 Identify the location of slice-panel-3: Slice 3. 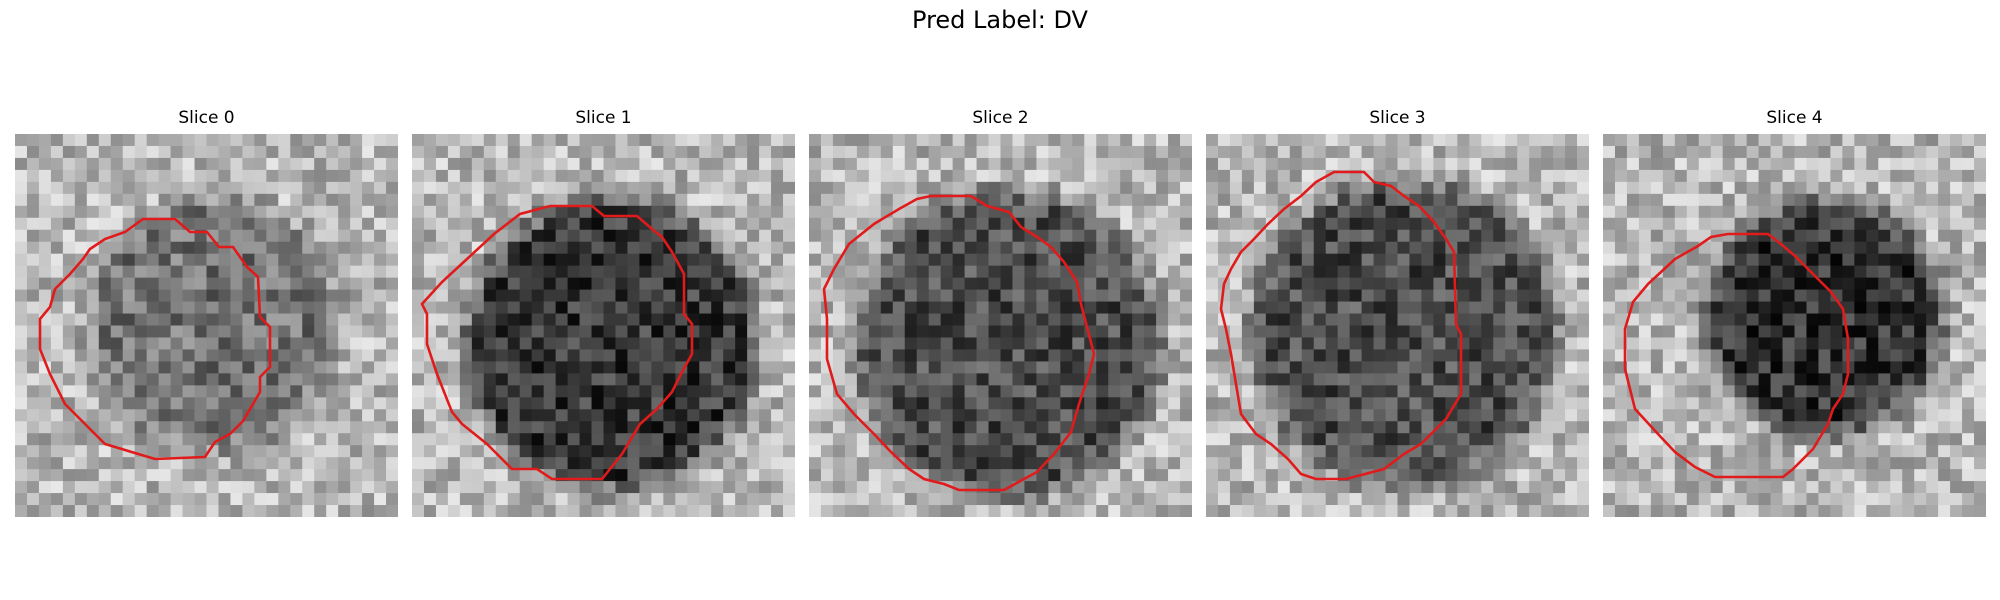
(1397, 313).